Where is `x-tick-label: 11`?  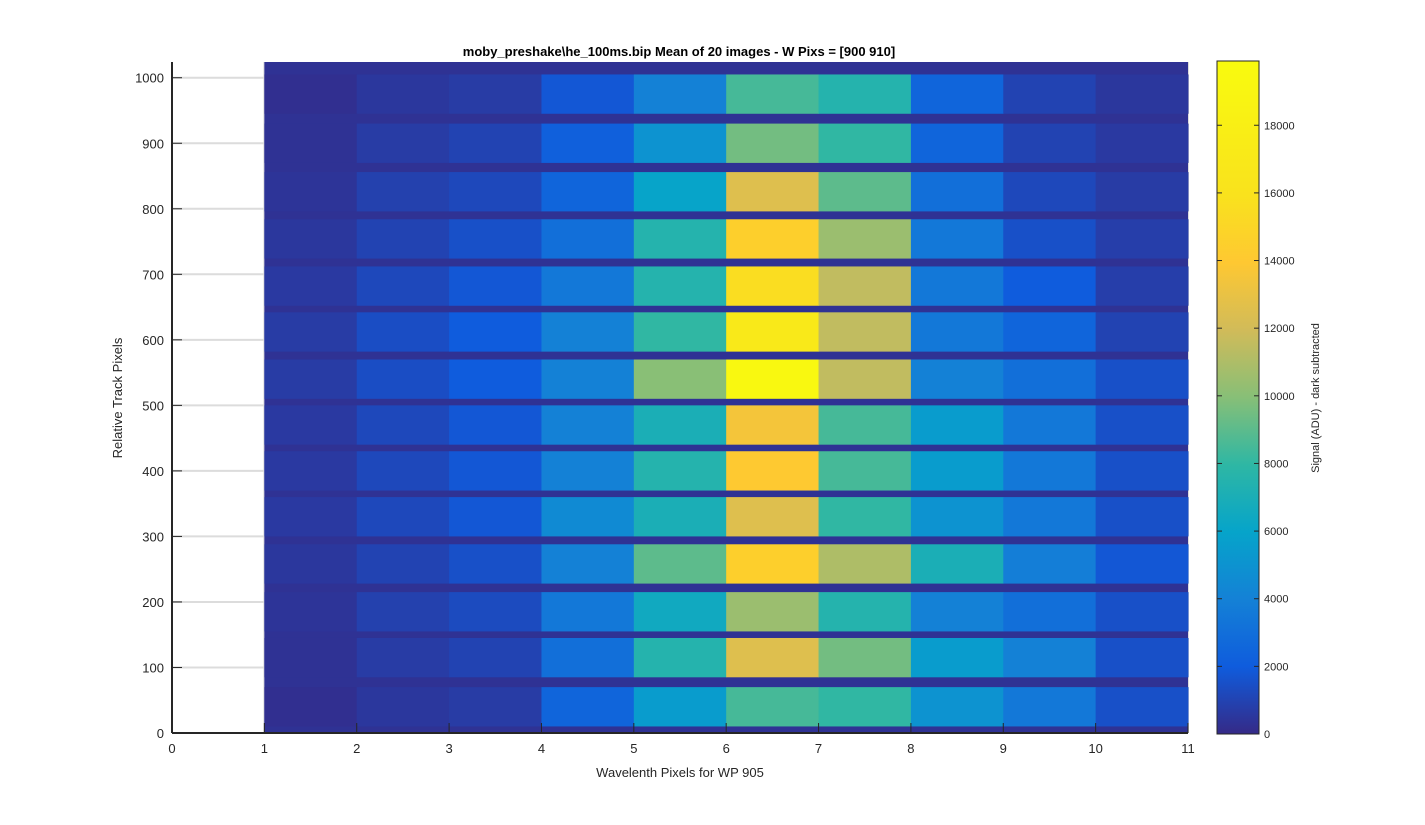 x-tick-label: 11 is located at coordinates (1188, 748).